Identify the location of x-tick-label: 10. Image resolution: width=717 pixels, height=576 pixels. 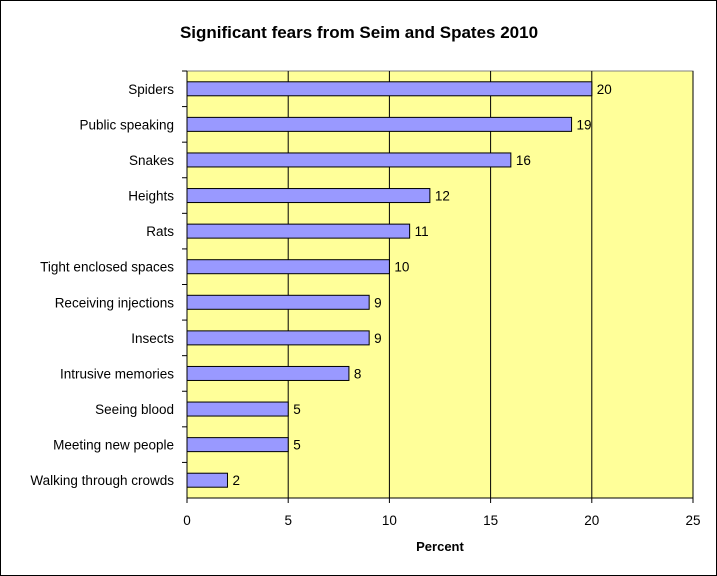
(389, 520).